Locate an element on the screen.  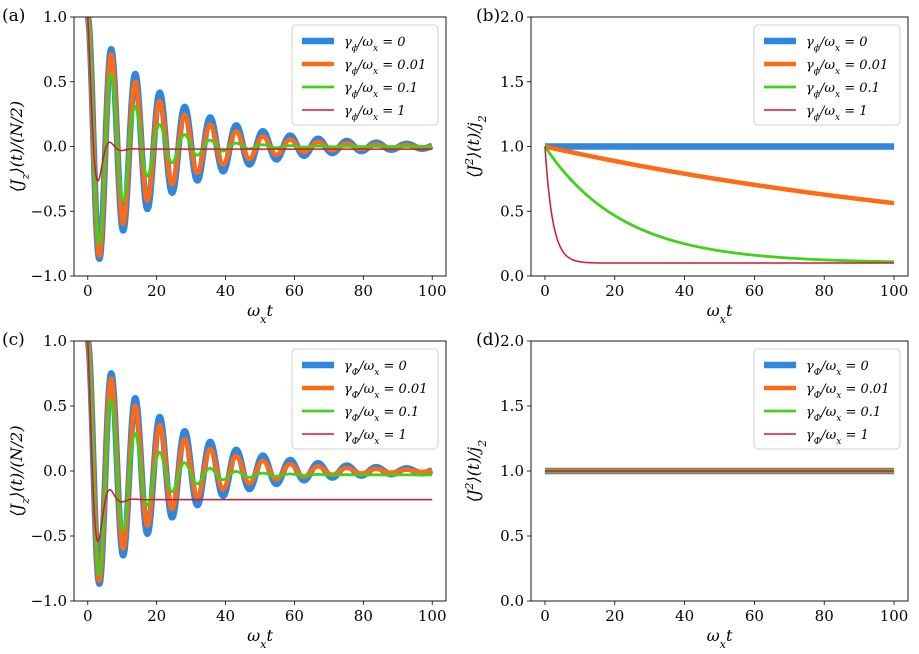
panel-label: (a) is located at coordinates (13, 16).